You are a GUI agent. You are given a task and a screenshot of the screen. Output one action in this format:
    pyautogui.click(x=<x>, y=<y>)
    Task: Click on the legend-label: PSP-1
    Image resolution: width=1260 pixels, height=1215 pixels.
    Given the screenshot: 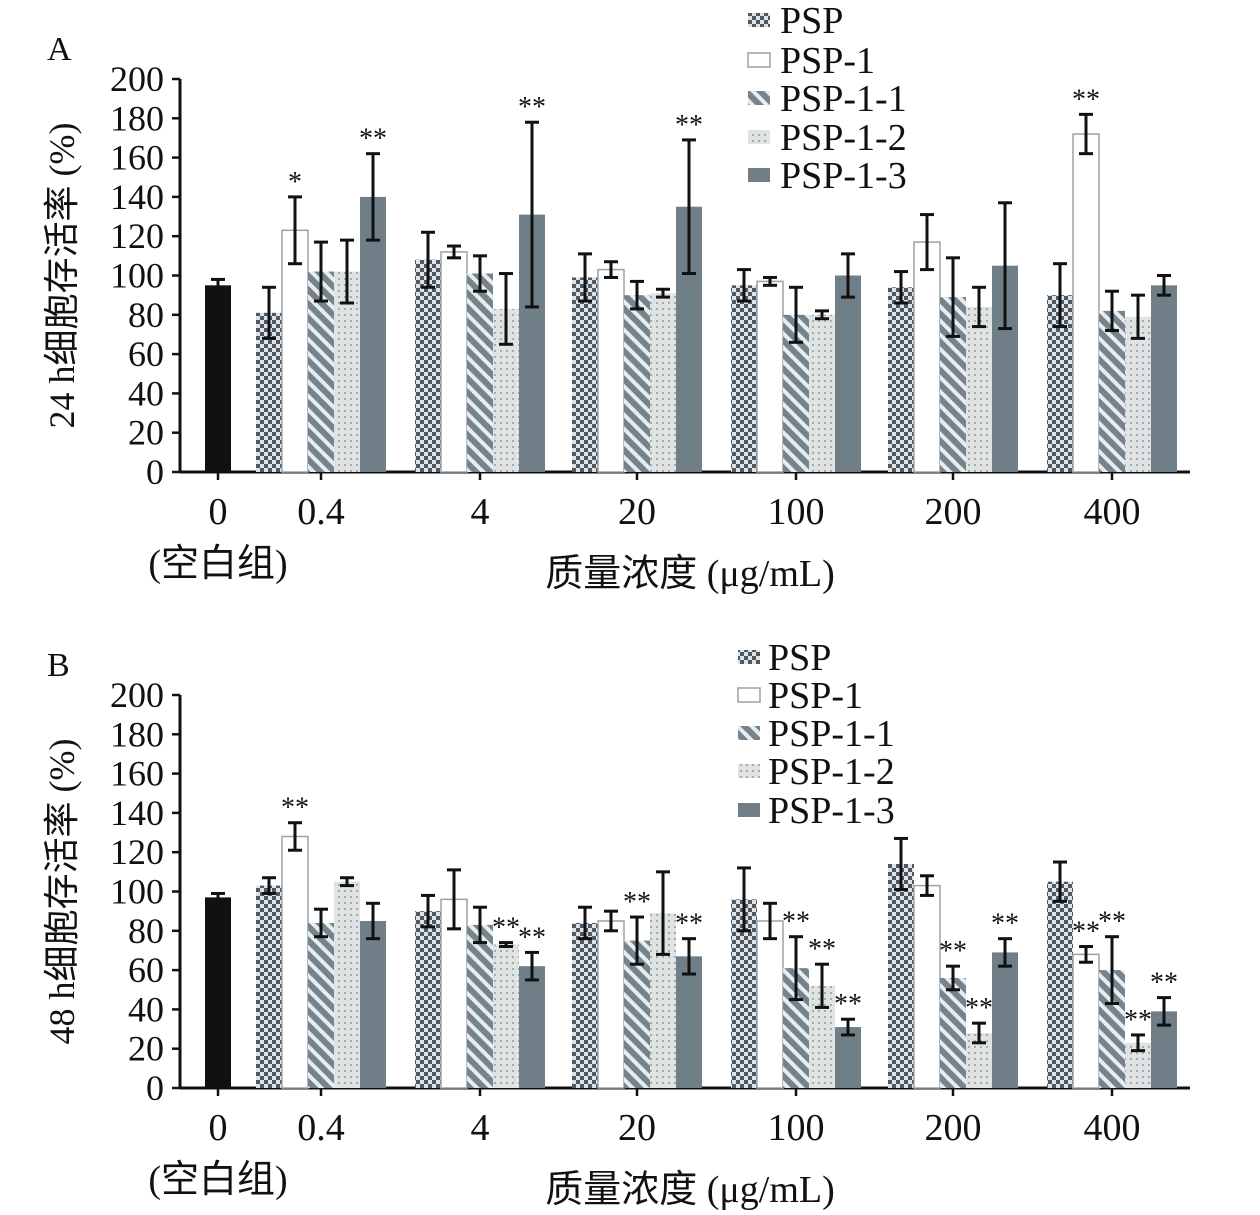 What is the action you would take?
    pyautogui.click(x=815, y=696)
    